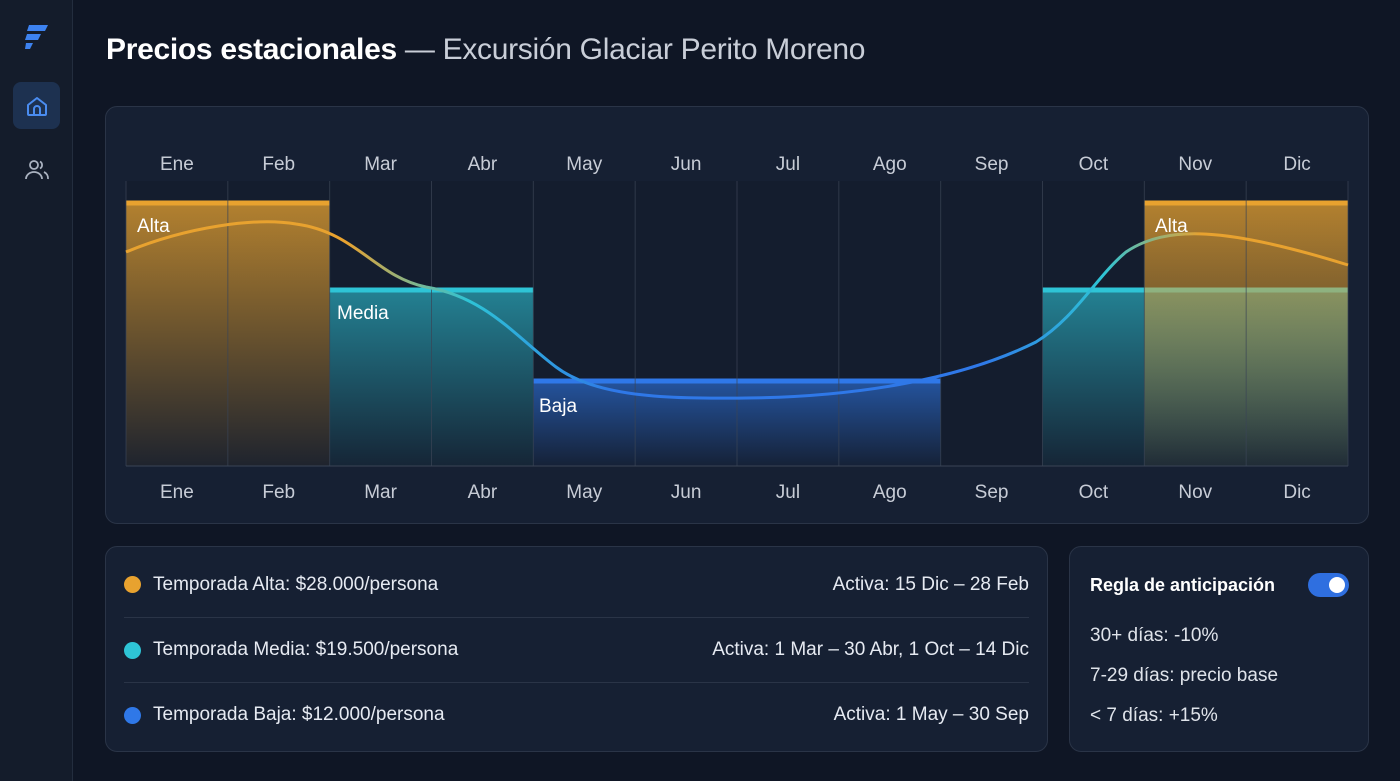 Image resolution: width=1400 pixels, height=781 pixels. I want to click on month-label-bottom: Nov, so click(1195, 492).